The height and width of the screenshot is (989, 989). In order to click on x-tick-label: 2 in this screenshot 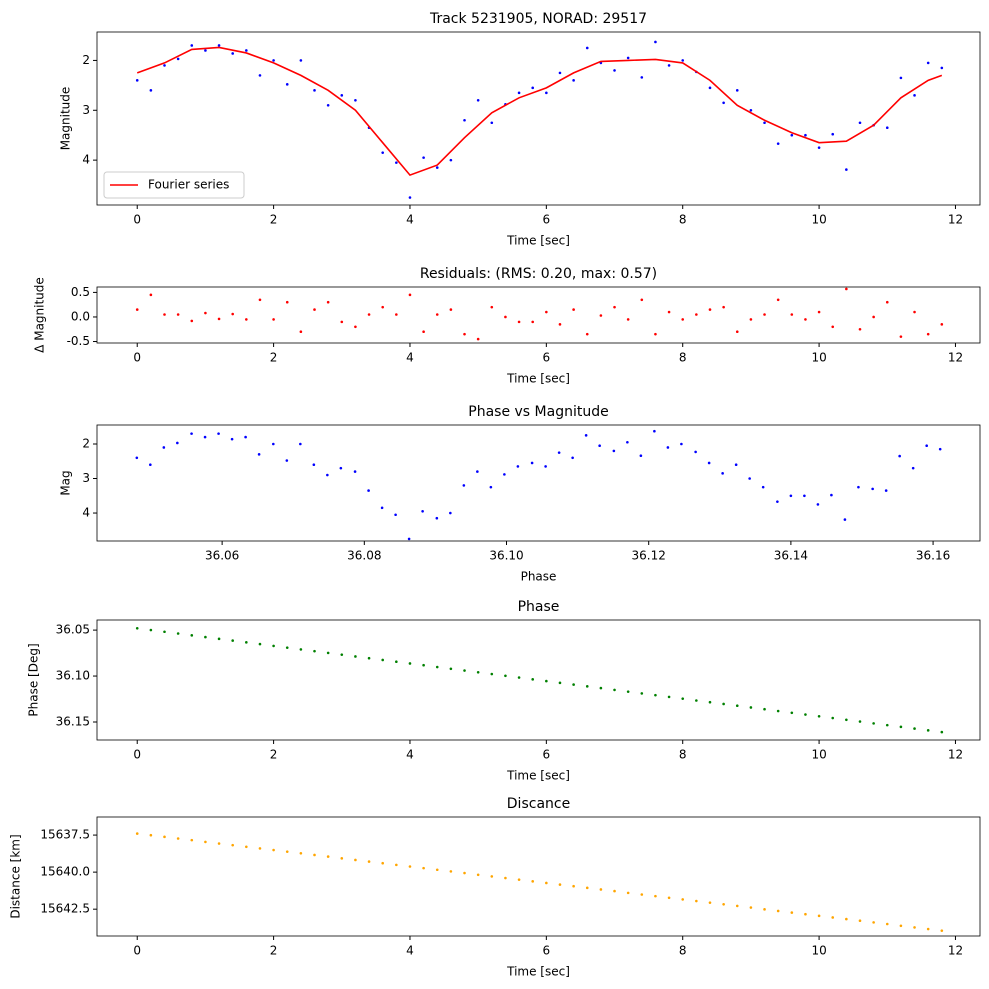, I will do `click(274, 755)`.